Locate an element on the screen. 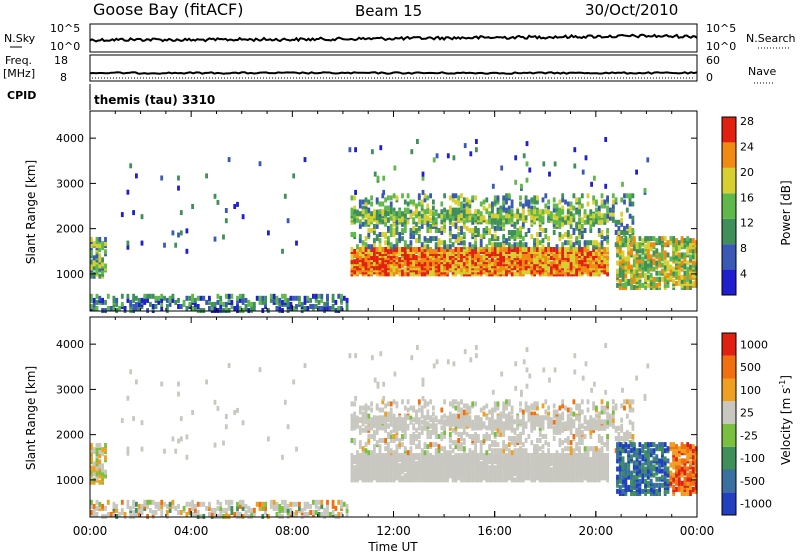  noise-left-label: N.Sky is located at coordinates (20, 38).